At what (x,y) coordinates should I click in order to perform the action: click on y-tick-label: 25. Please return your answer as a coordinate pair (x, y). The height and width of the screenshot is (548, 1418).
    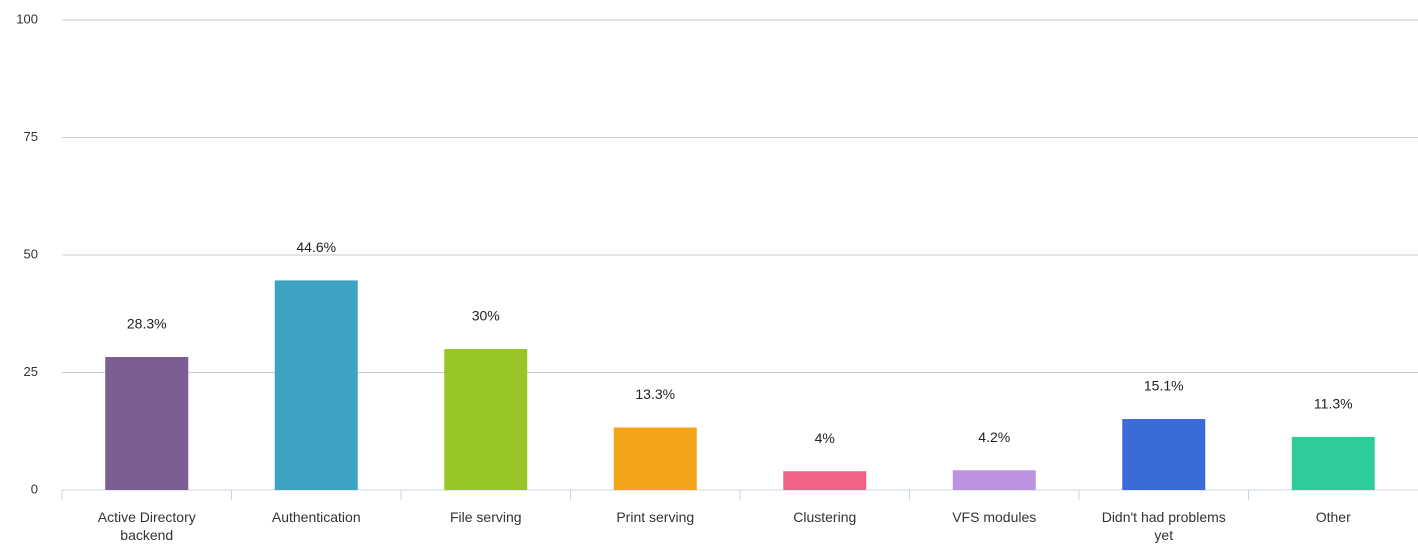
    Looking at the image, I should click on (31, 371).